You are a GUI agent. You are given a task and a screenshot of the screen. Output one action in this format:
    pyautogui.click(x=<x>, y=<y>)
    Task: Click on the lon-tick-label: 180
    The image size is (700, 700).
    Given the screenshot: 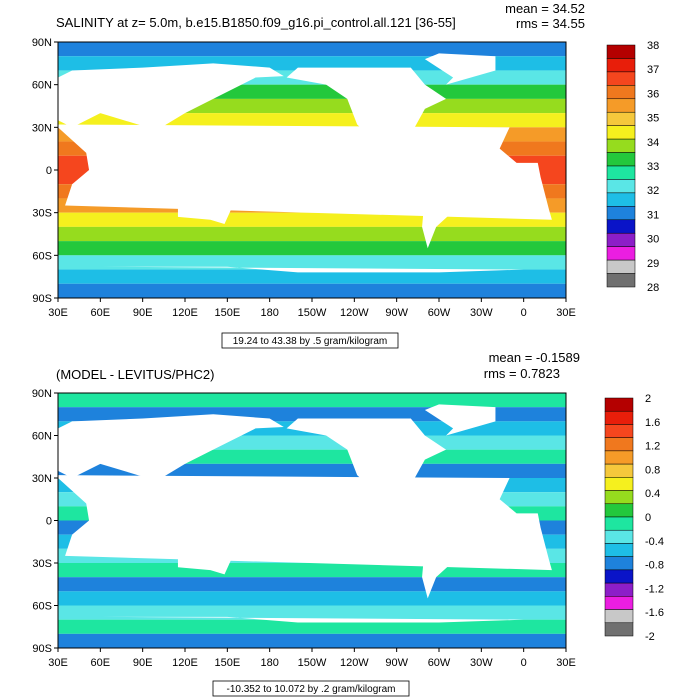 What is the action you would take?
    pyautogui.click(x=269, y=663)
    